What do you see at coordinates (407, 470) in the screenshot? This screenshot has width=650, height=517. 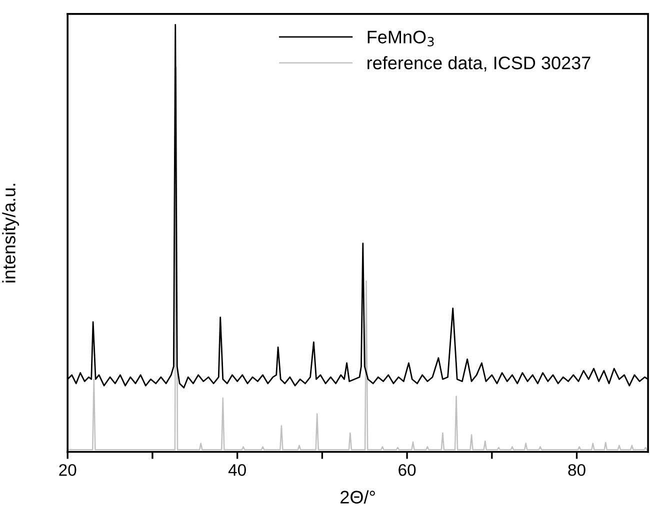 I see `x-tick-label: 60` at bounding box center [407, 470].